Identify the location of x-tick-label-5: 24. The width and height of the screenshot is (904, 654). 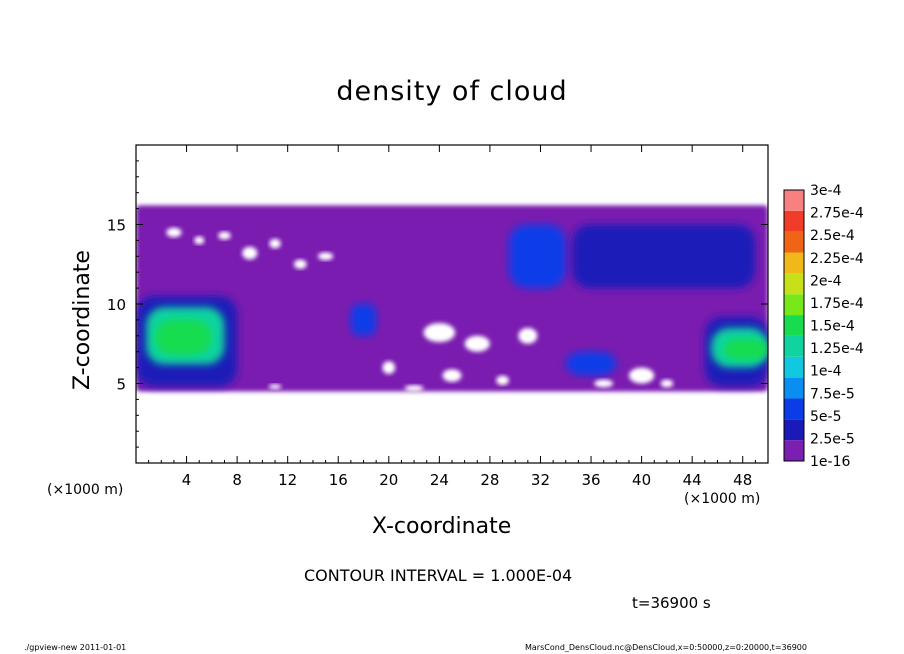
(439, 480).